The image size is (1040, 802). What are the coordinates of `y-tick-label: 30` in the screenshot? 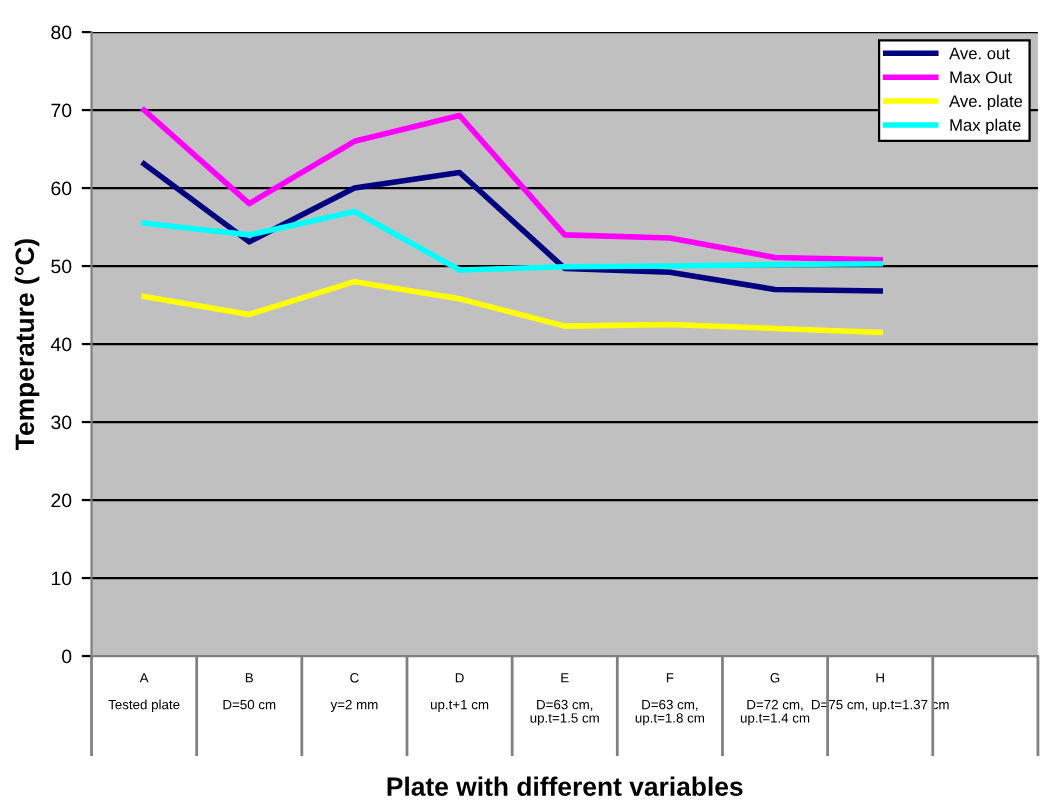 It's located at (61, 422).